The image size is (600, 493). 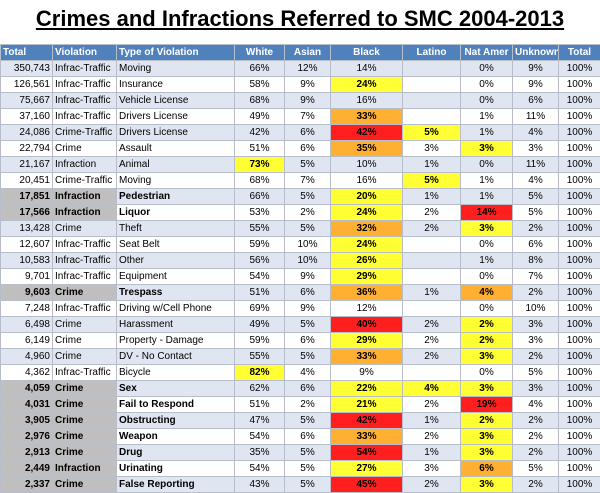 I want to click on cell-type: Harassment, so click(x=176, y=325).